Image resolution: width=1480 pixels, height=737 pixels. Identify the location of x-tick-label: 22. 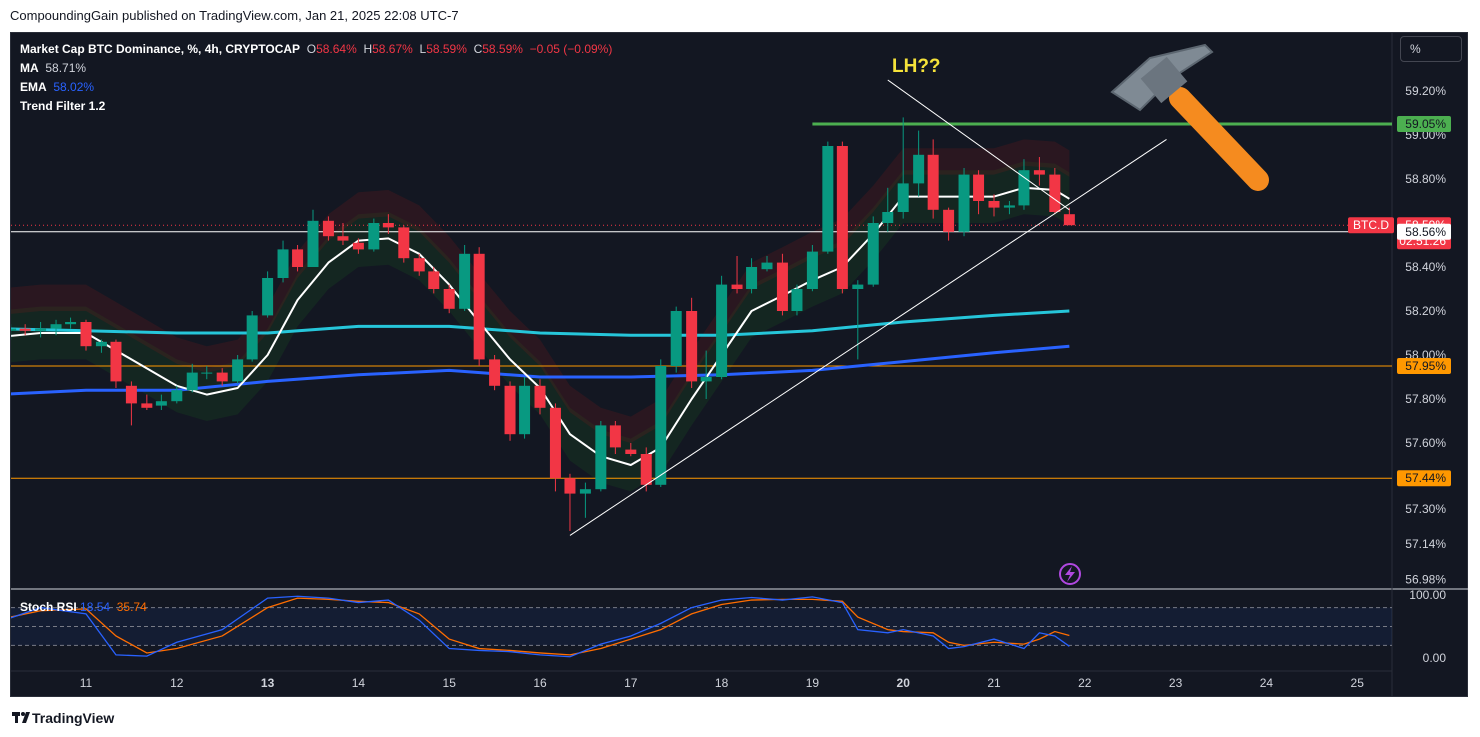
(1085, 683).